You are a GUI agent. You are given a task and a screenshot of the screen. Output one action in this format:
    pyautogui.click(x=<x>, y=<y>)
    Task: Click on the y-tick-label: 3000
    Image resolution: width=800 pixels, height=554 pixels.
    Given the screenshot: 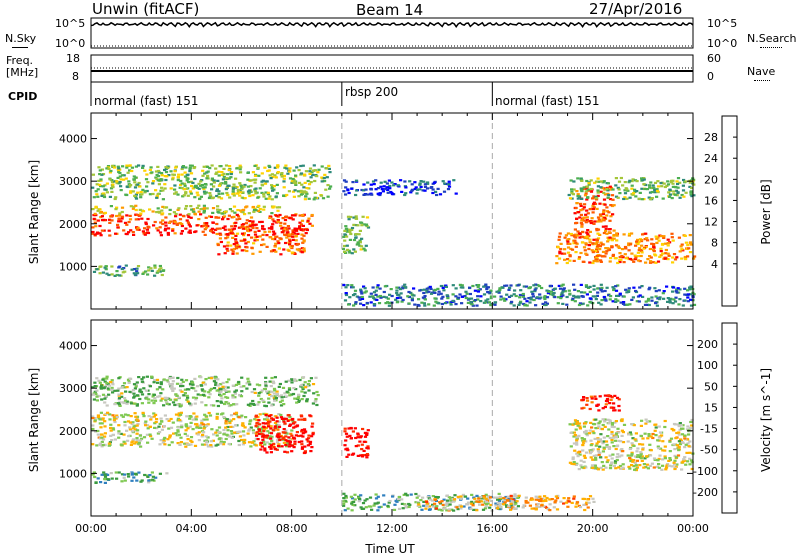 What is the action you would take?
    pyautogui.click(x=73, y=388)
    